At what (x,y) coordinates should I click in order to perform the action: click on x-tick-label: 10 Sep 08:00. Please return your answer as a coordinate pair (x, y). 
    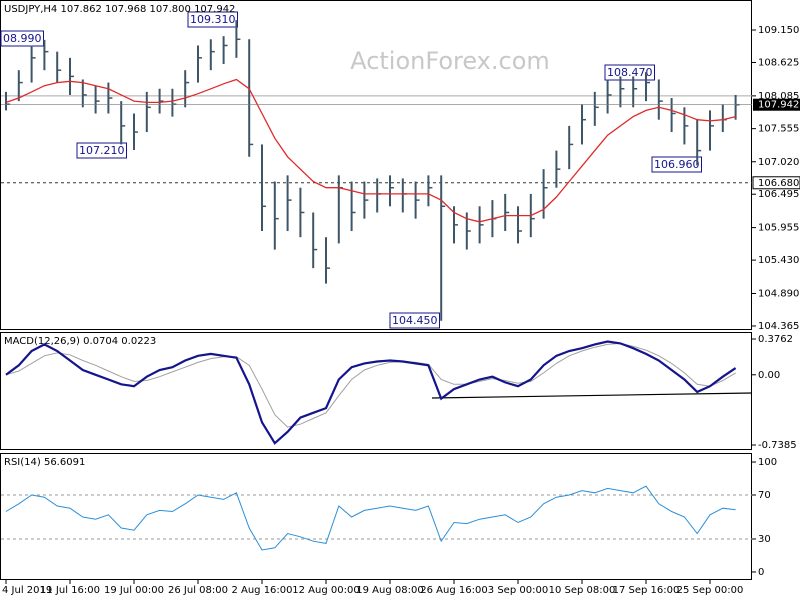
    Looking at the image, I should click on (582, 590).